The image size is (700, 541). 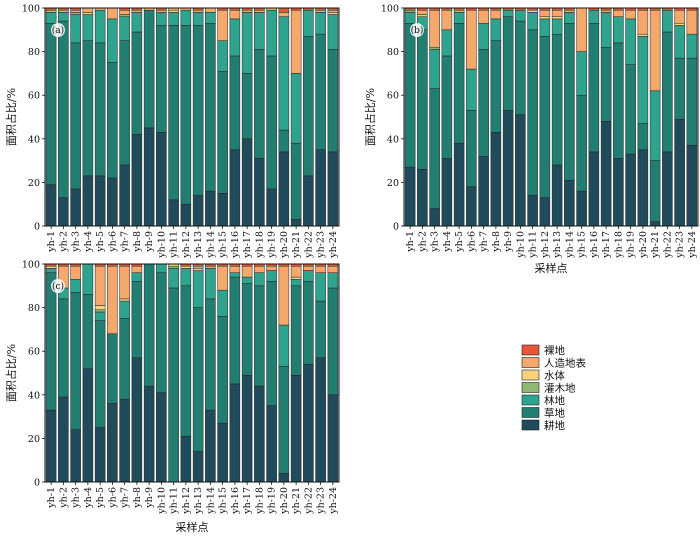 I want to click on bar-segment-yh-14-人造地表, so click(x=210, y=267).